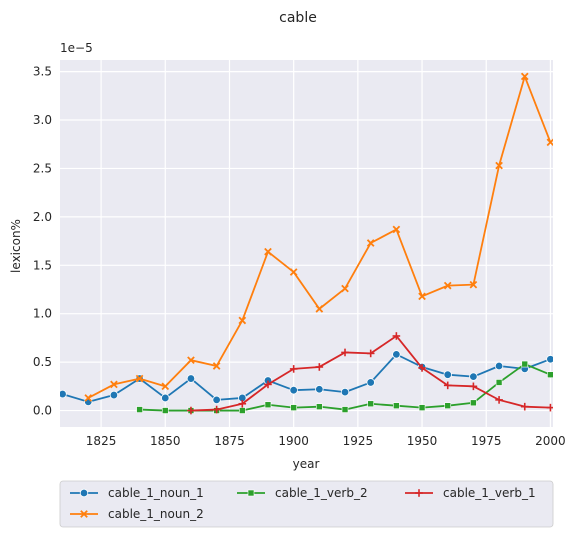  Describe the element at coordinates (489, 493) in the screenshot. I see `legend-label: cable_1_verb_1` at that location.